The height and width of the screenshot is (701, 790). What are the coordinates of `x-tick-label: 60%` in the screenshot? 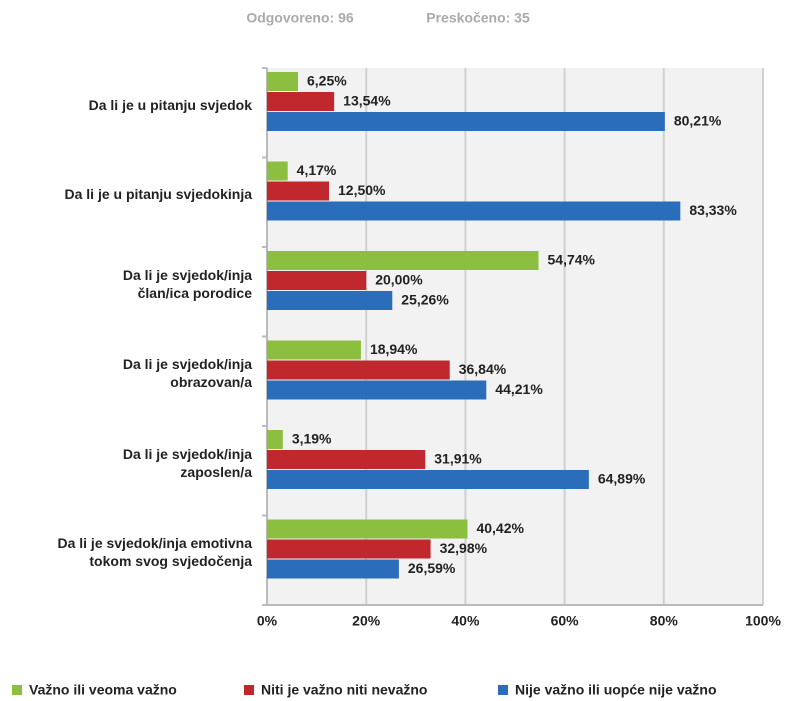 It's located at (565, 621).